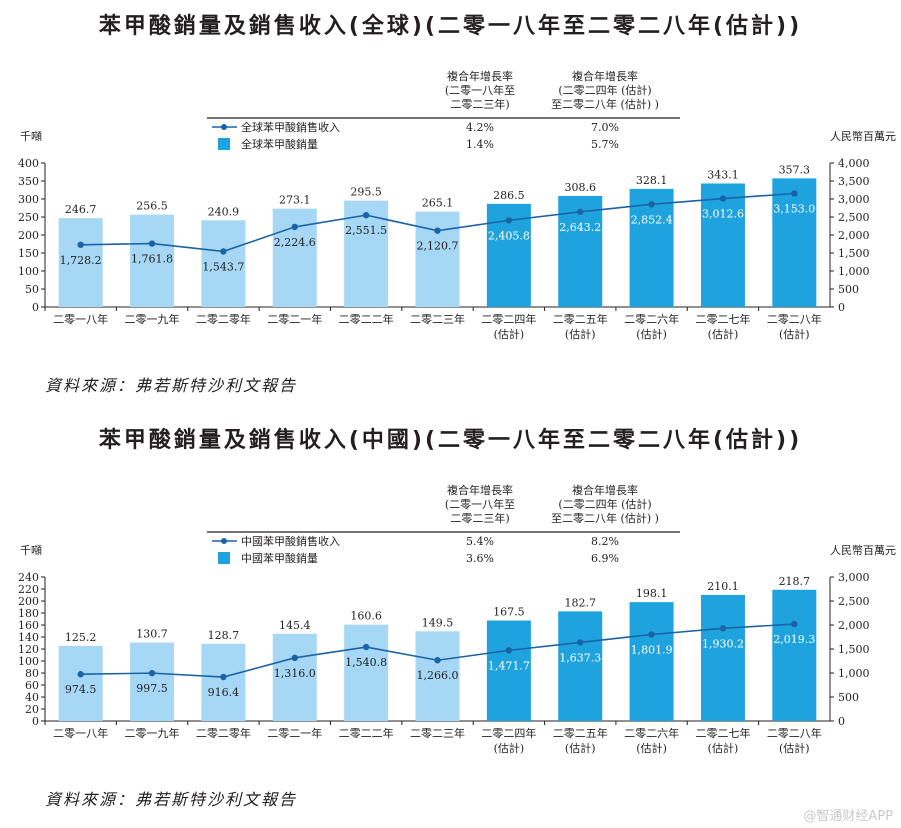 The height and width of the screenshot is (828, 901). What do you see at coordinates (224, 144) in the screenshot?
I see `legend-bar-swatch` at bounding box center [224, 144].